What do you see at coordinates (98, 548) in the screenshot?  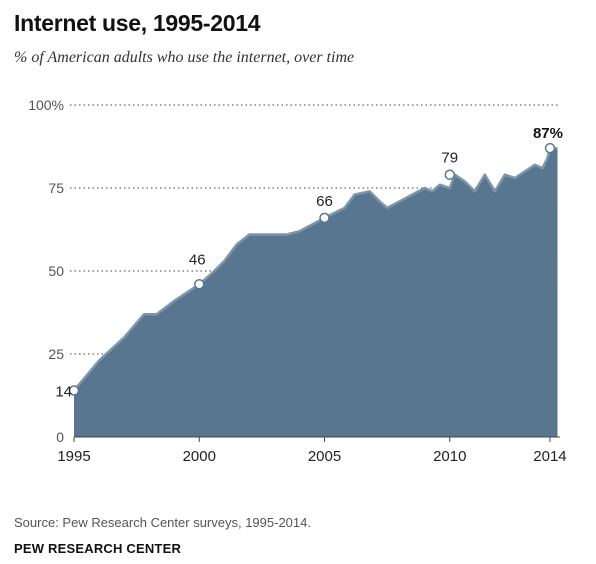 I see `brand-logo-text: PEW RESEARCH CENTER` at bounding box center [98, 548].